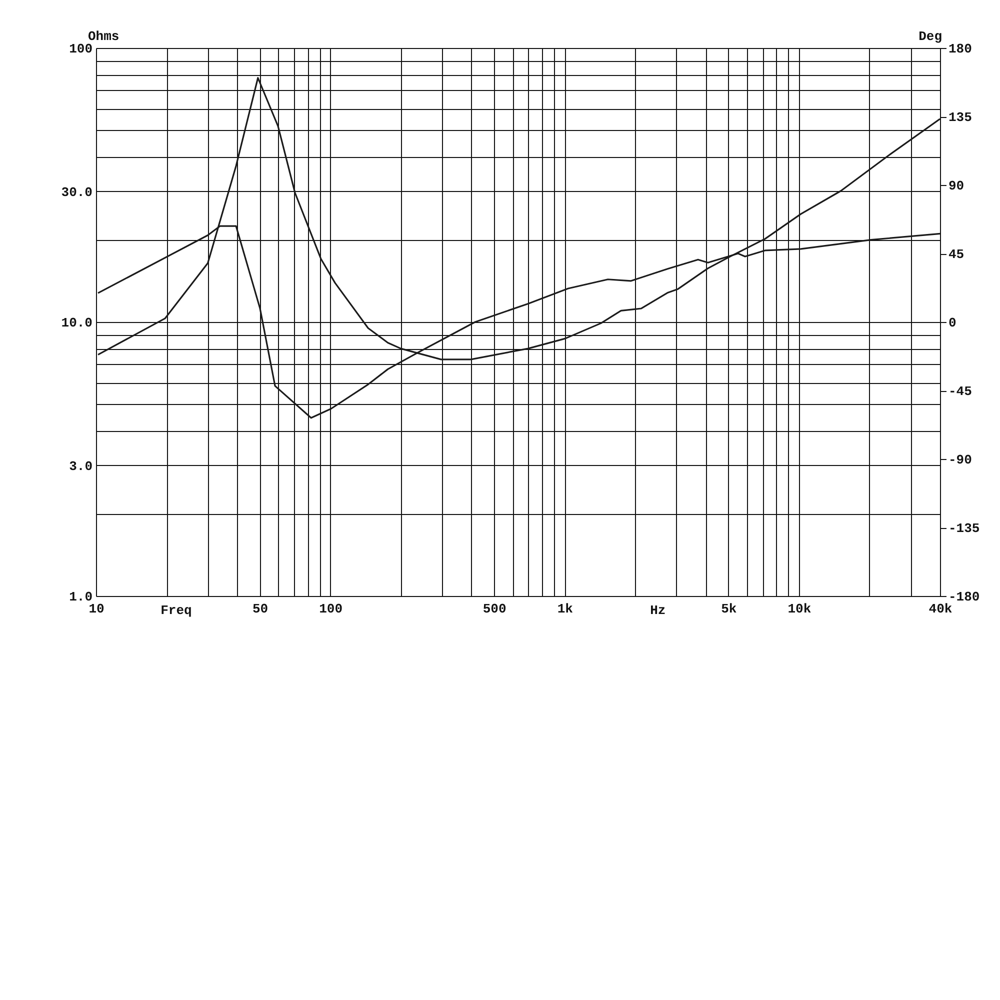 This screenshot has height=1000, width=1000. Describe the element at coordinates (77, 192) in the screenshot. I see `y-tick-label: 30.0` at that location.